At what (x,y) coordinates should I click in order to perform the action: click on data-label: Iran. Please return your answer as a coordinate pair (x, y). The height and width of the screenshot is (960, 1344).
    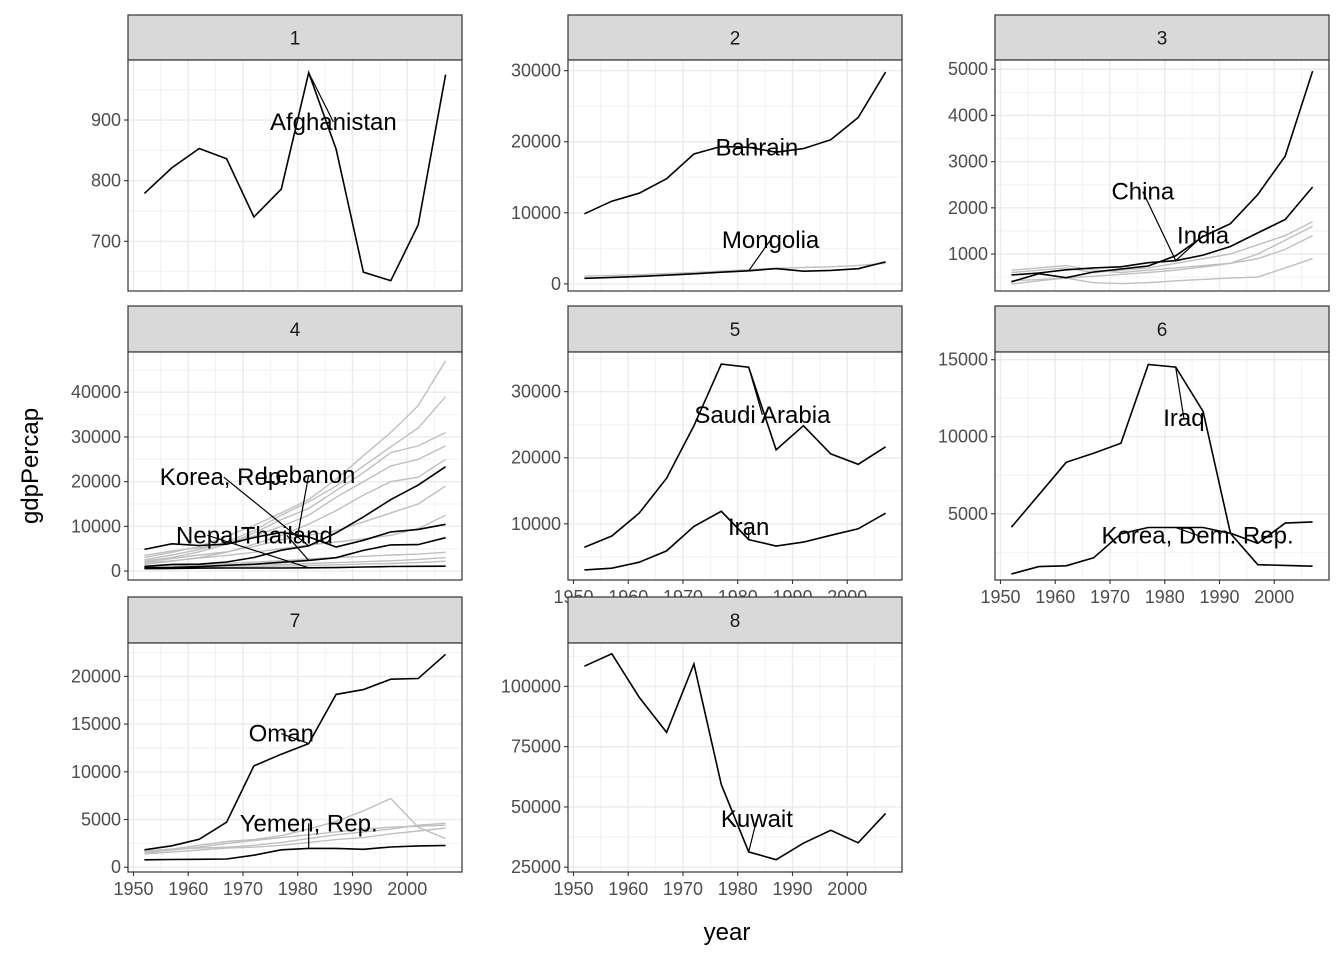
    Looking at the image, I should click on (748, 527).